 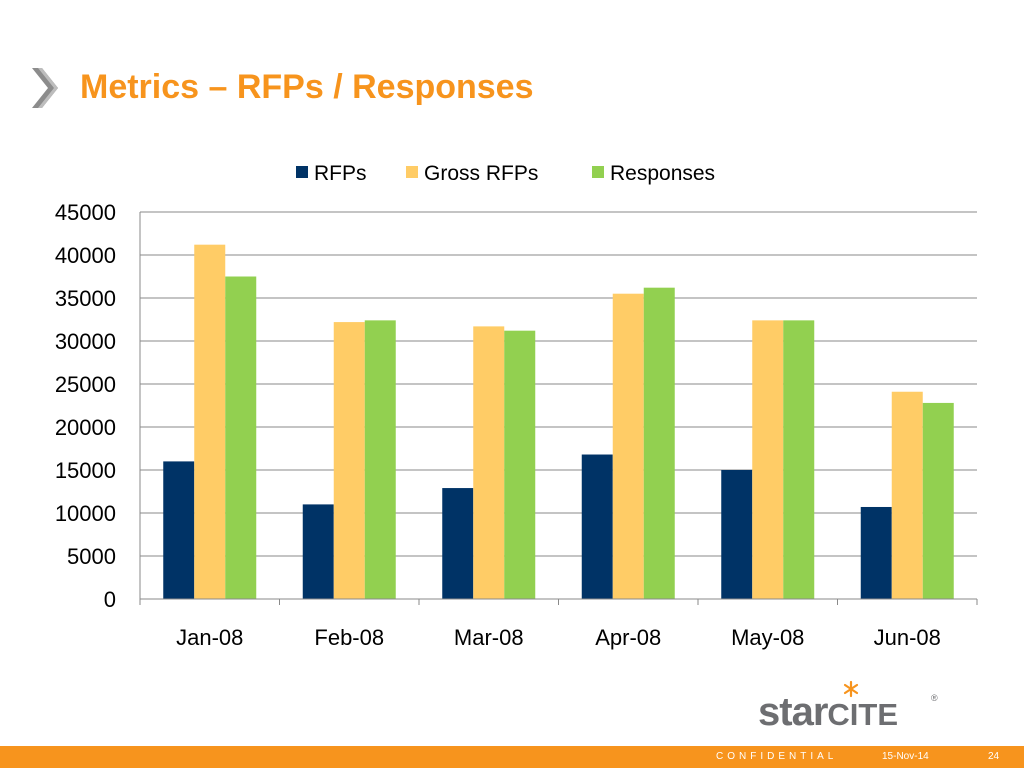 What do you see at coordinates (777, 756) in the screenshot?
I see `footer-confidential: CONFIDENTIAL` at bounding box center [777, 756].